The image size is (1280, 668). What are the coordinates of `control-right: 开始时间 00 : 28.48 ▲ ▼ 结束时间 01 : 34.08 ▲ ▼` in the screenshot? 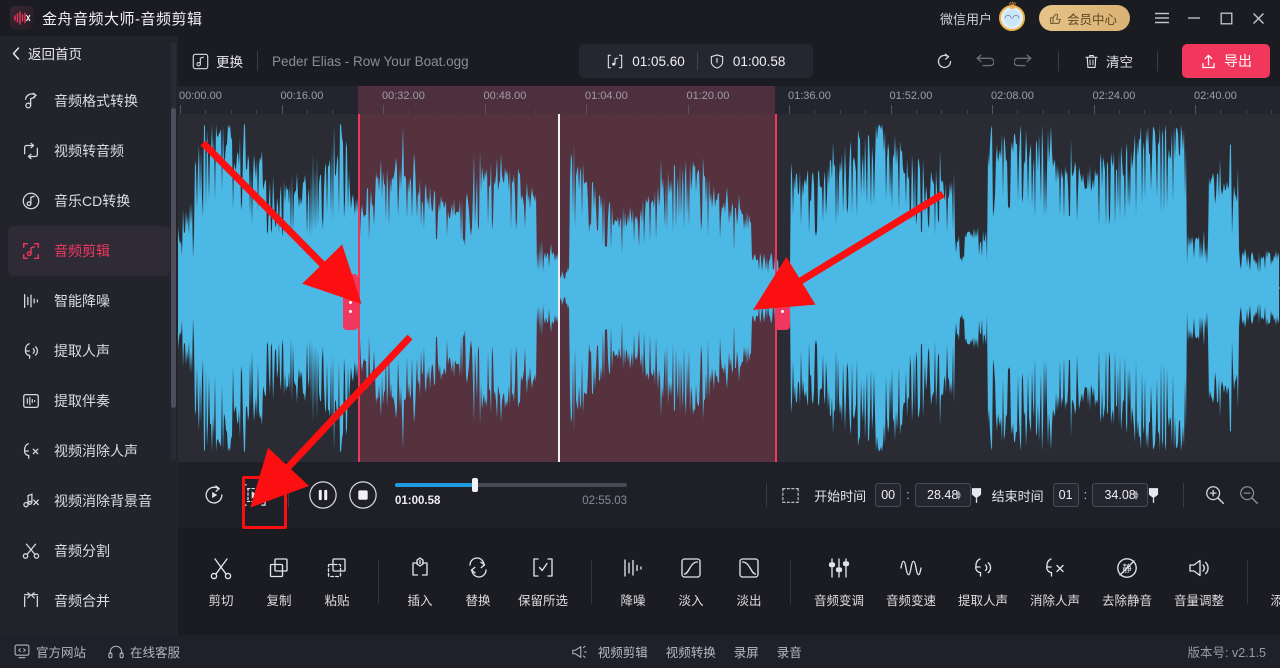 It's located at (1009, 495).